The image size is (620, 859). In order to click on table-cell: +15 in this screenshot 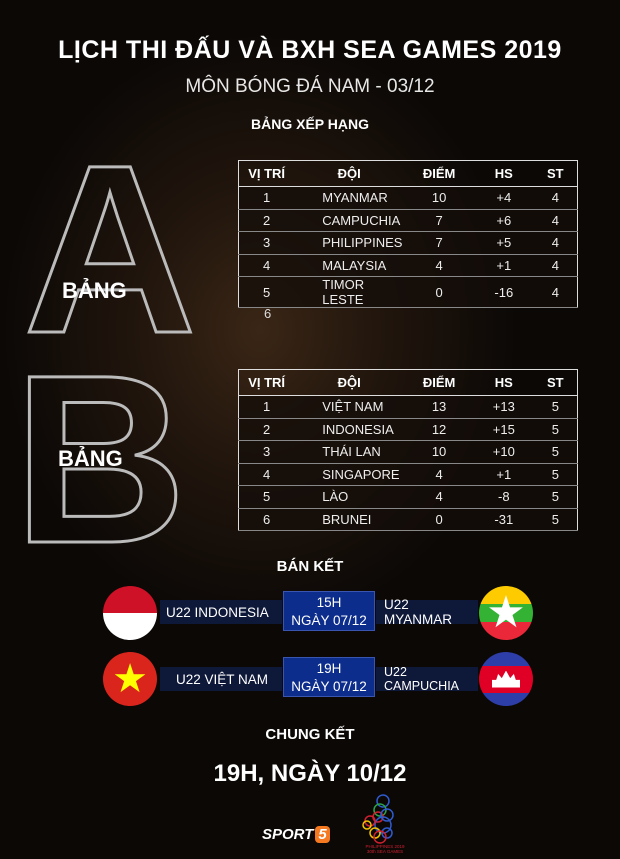, I will do `click(503, 429)`.